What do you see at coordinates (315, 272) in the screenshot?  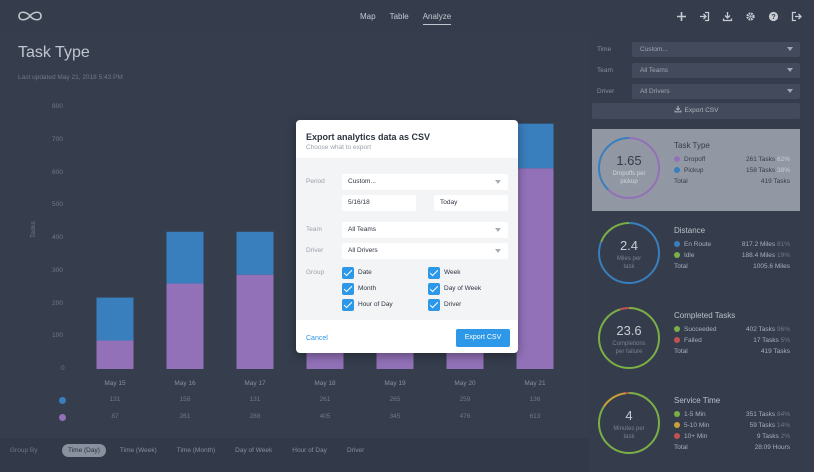 I see `group-label: Group` at bounding box center [315, 272].